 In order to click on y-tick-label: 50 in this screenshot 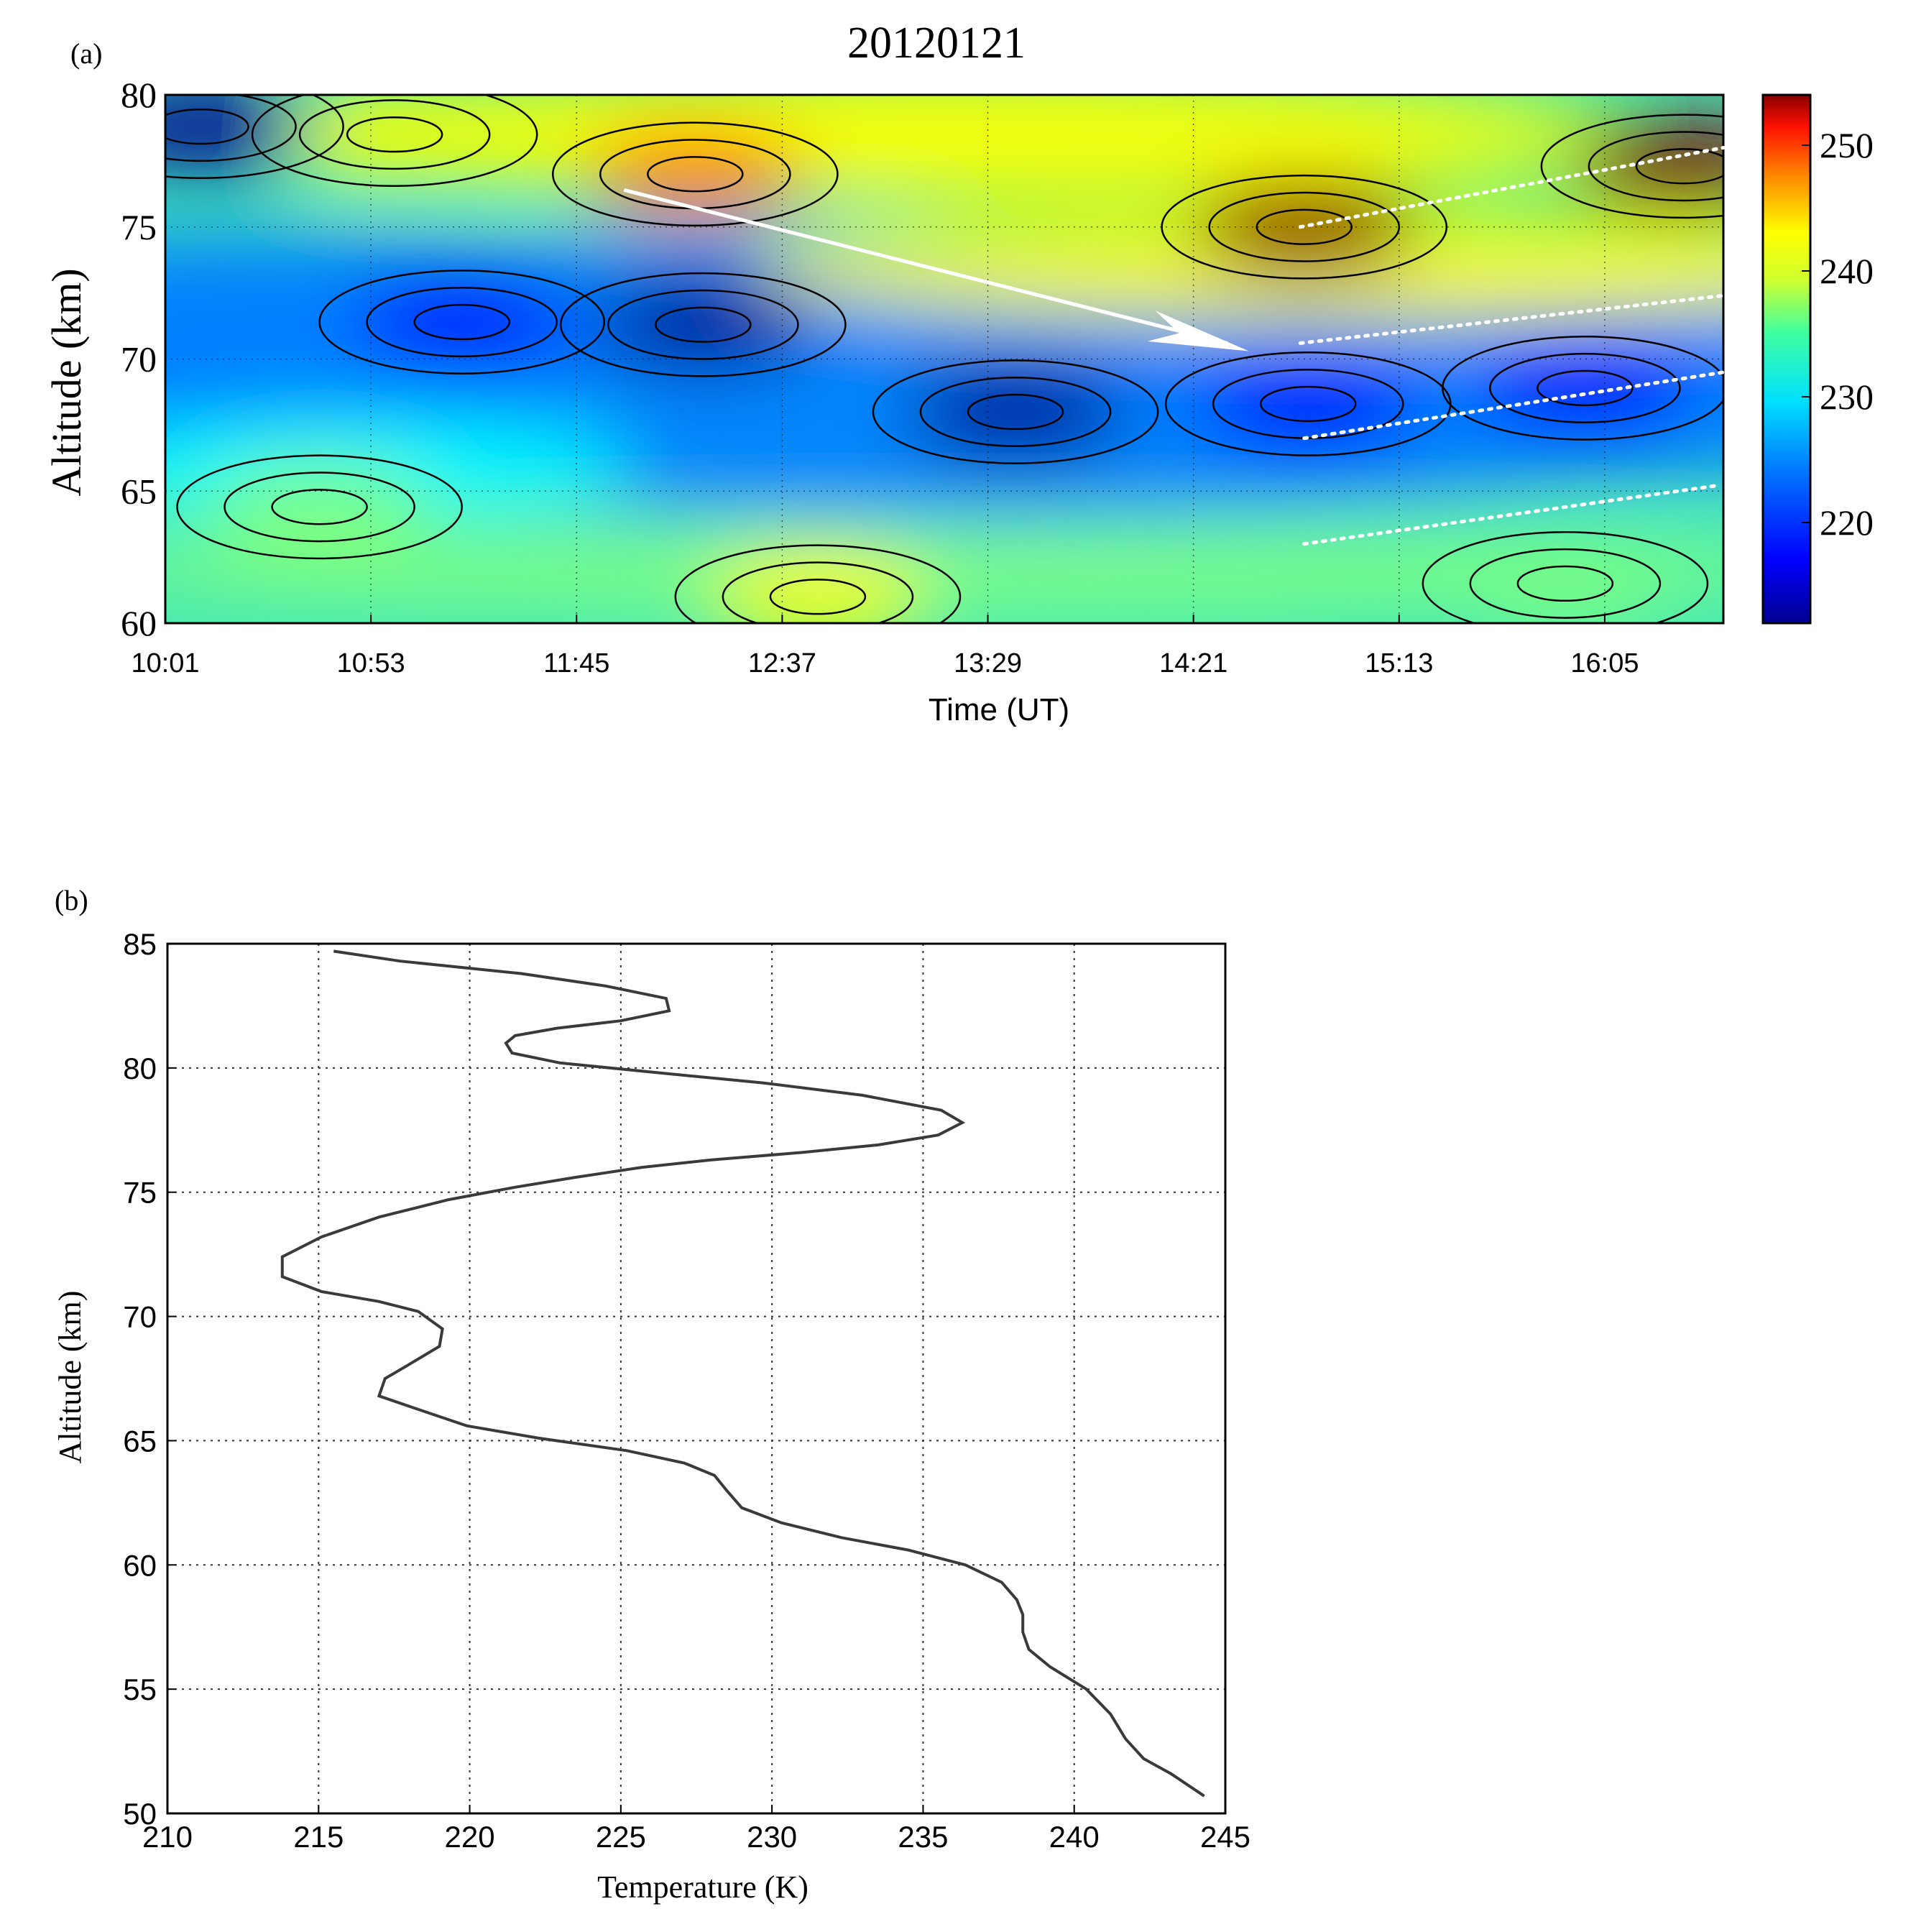, I will do `click(140, 1814)`.